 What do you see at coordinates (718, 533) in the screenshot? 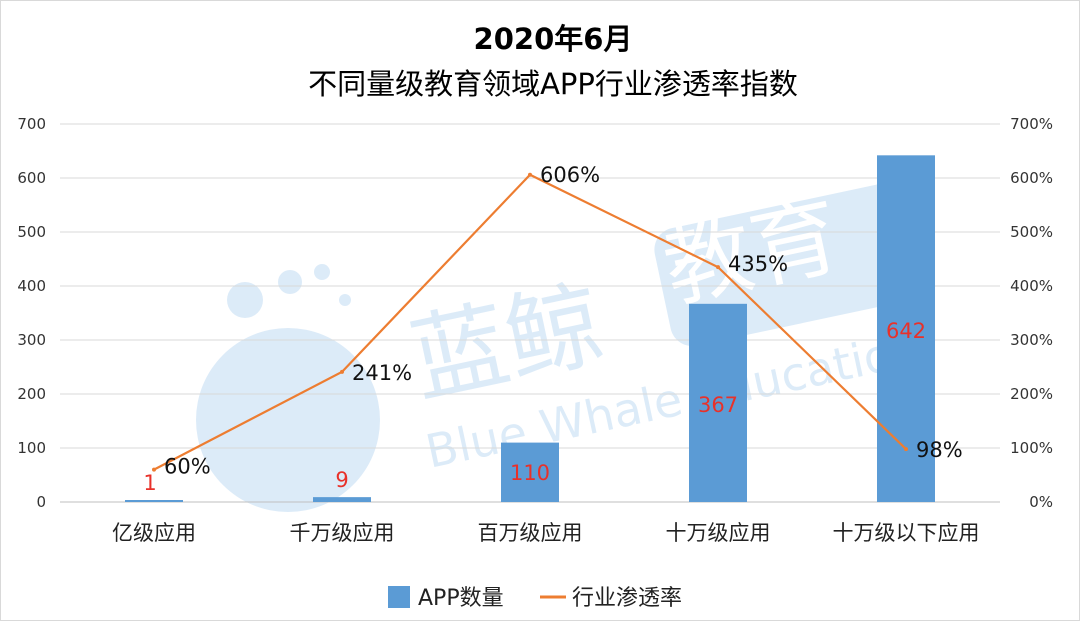
I see `x-tick-label: 十万级应用` at bounding box center [718, 533].